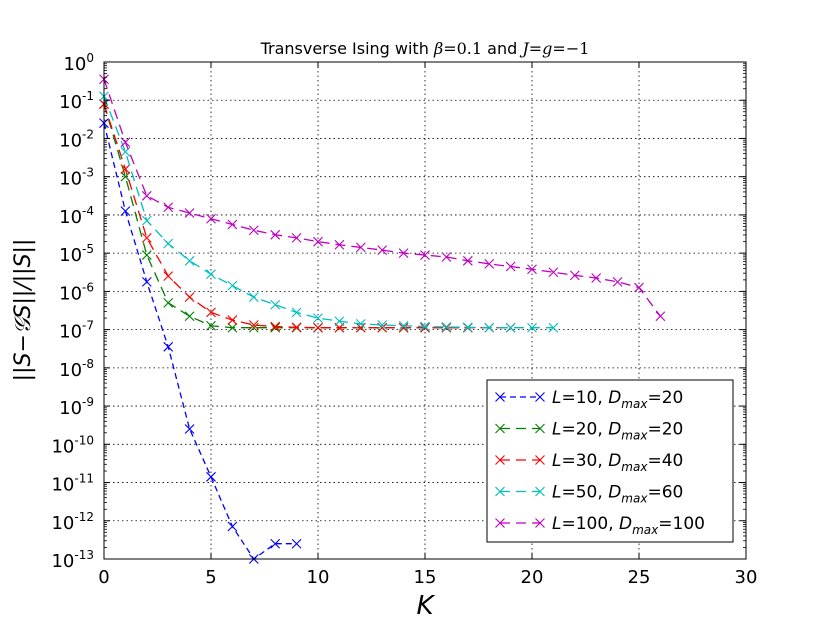 Image resolution: width=830 pixels, height=628 pixels. Describe the element at coordinates (76, 139) in the screenshot. I see `y-tick-label: 10⁻²` at that location.